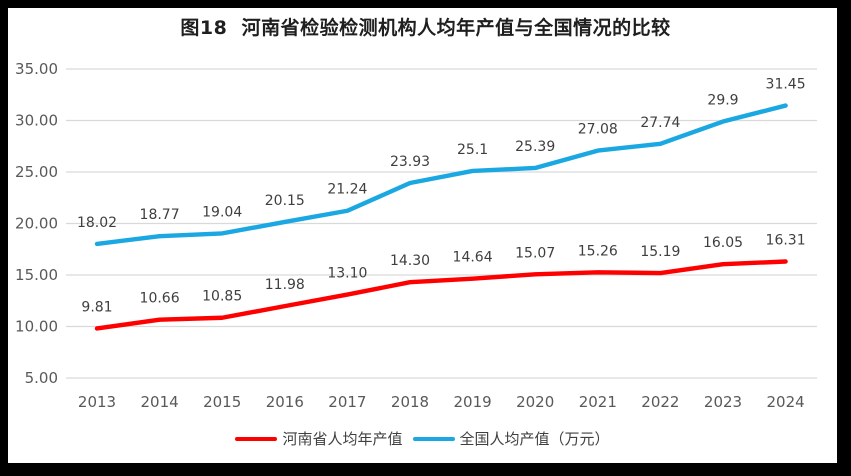  What do you see at coordinates (410, 162) in the screenshot?
I see `data-point-label-1: 23.93` at bounding box center [410, 162].